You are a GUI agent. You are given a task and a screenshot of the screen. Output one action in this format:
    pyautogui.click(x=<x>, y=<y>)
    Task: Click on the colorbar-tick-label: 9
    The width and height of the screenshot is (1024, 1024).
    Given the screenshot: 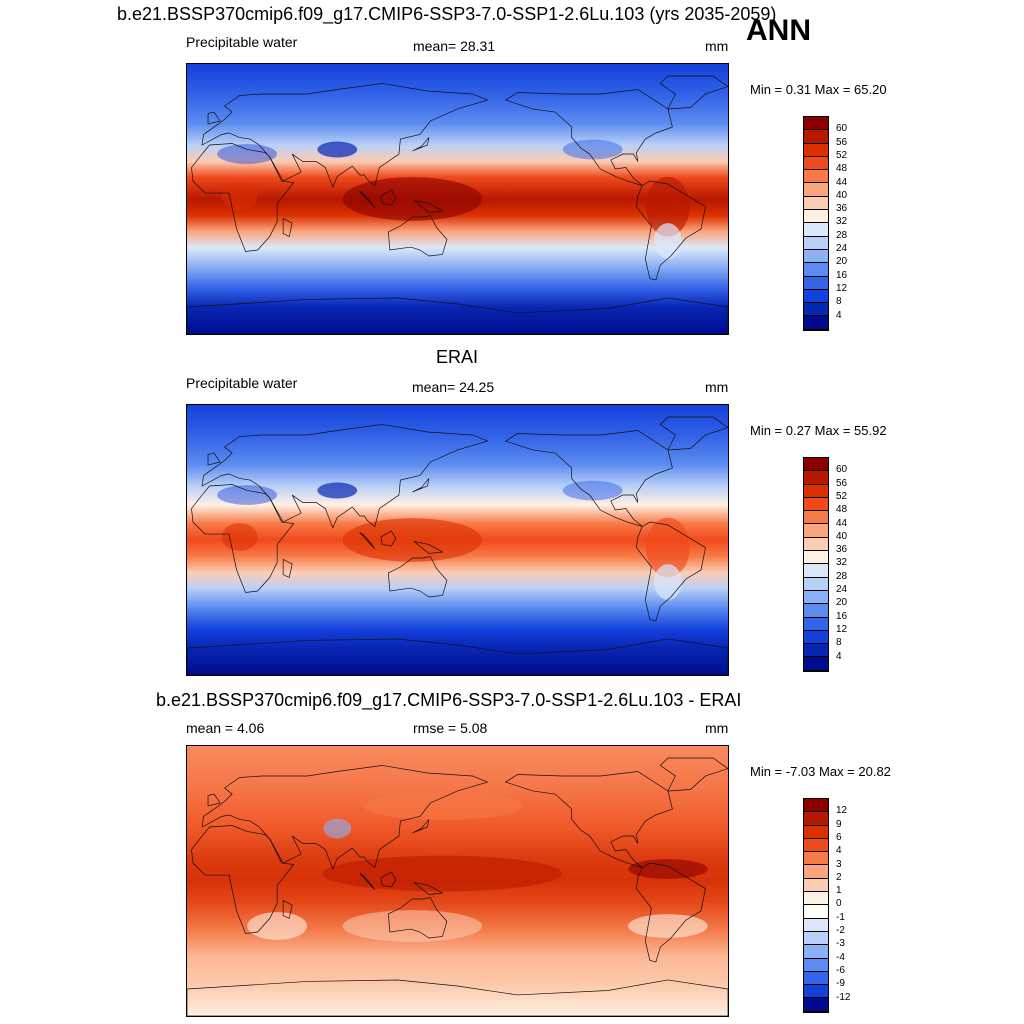 What is the action you would take?
    pyautogui.click(x=839, y=824)
    